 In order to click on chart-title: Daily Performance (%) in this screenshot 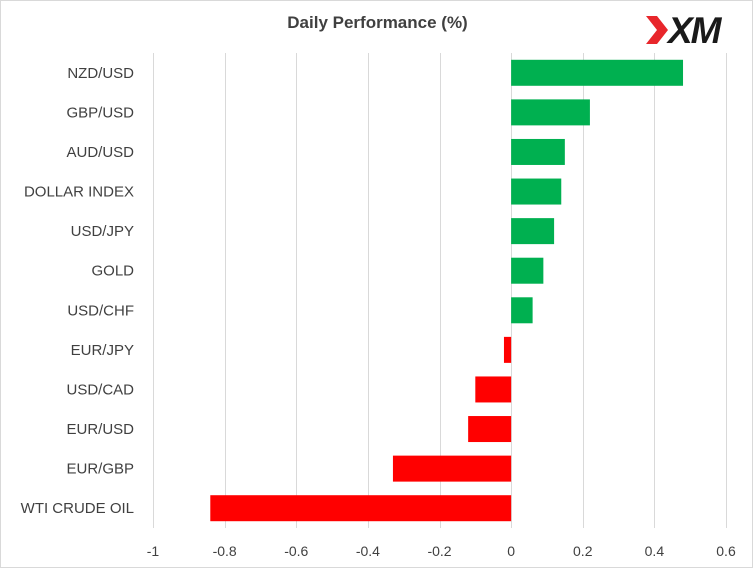, I will do `click(377, 22)`.